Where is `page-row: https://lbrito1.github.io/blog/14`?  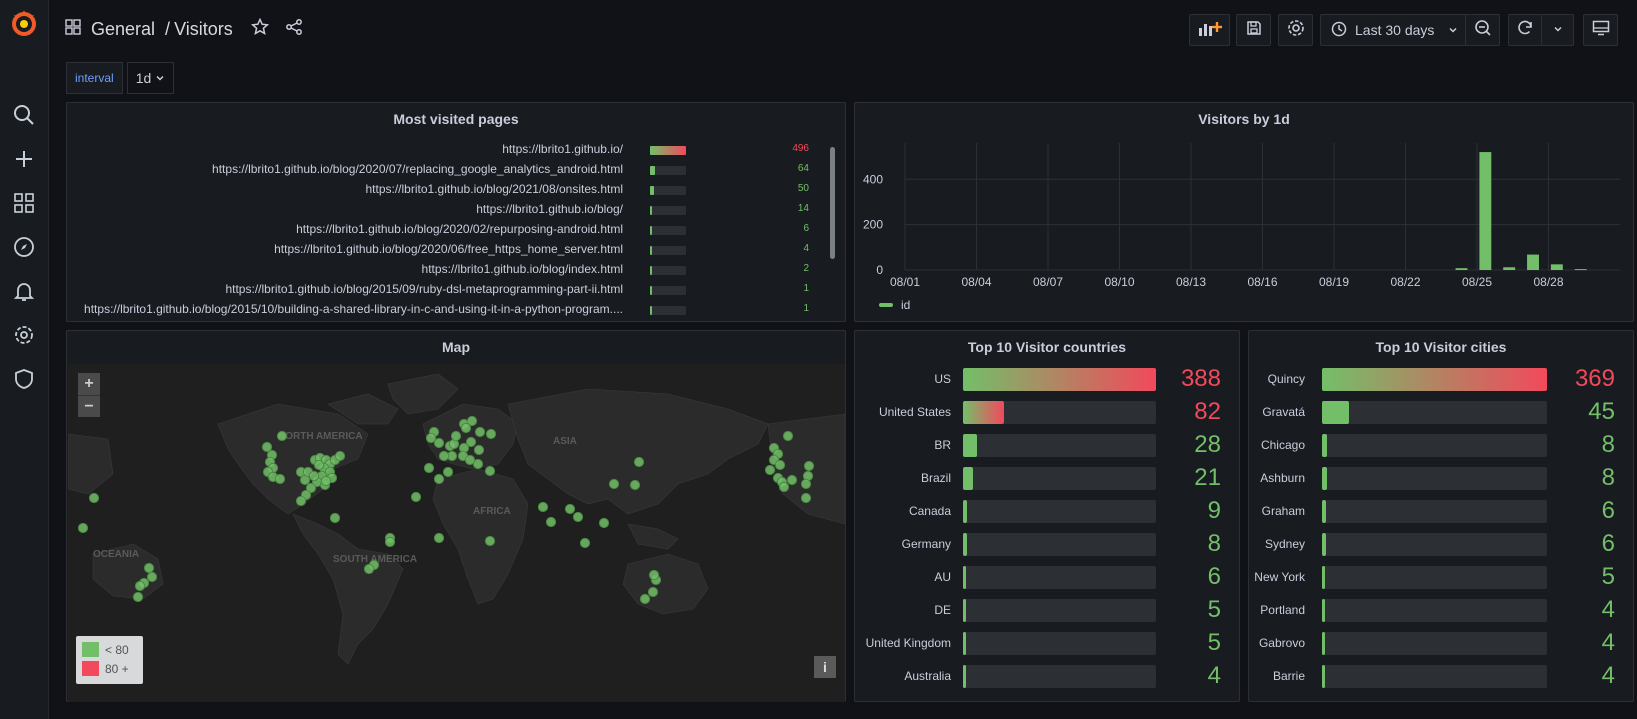
page-row: https://lbrito1.github.io/blog/14 is located at coordinates (447, 210).